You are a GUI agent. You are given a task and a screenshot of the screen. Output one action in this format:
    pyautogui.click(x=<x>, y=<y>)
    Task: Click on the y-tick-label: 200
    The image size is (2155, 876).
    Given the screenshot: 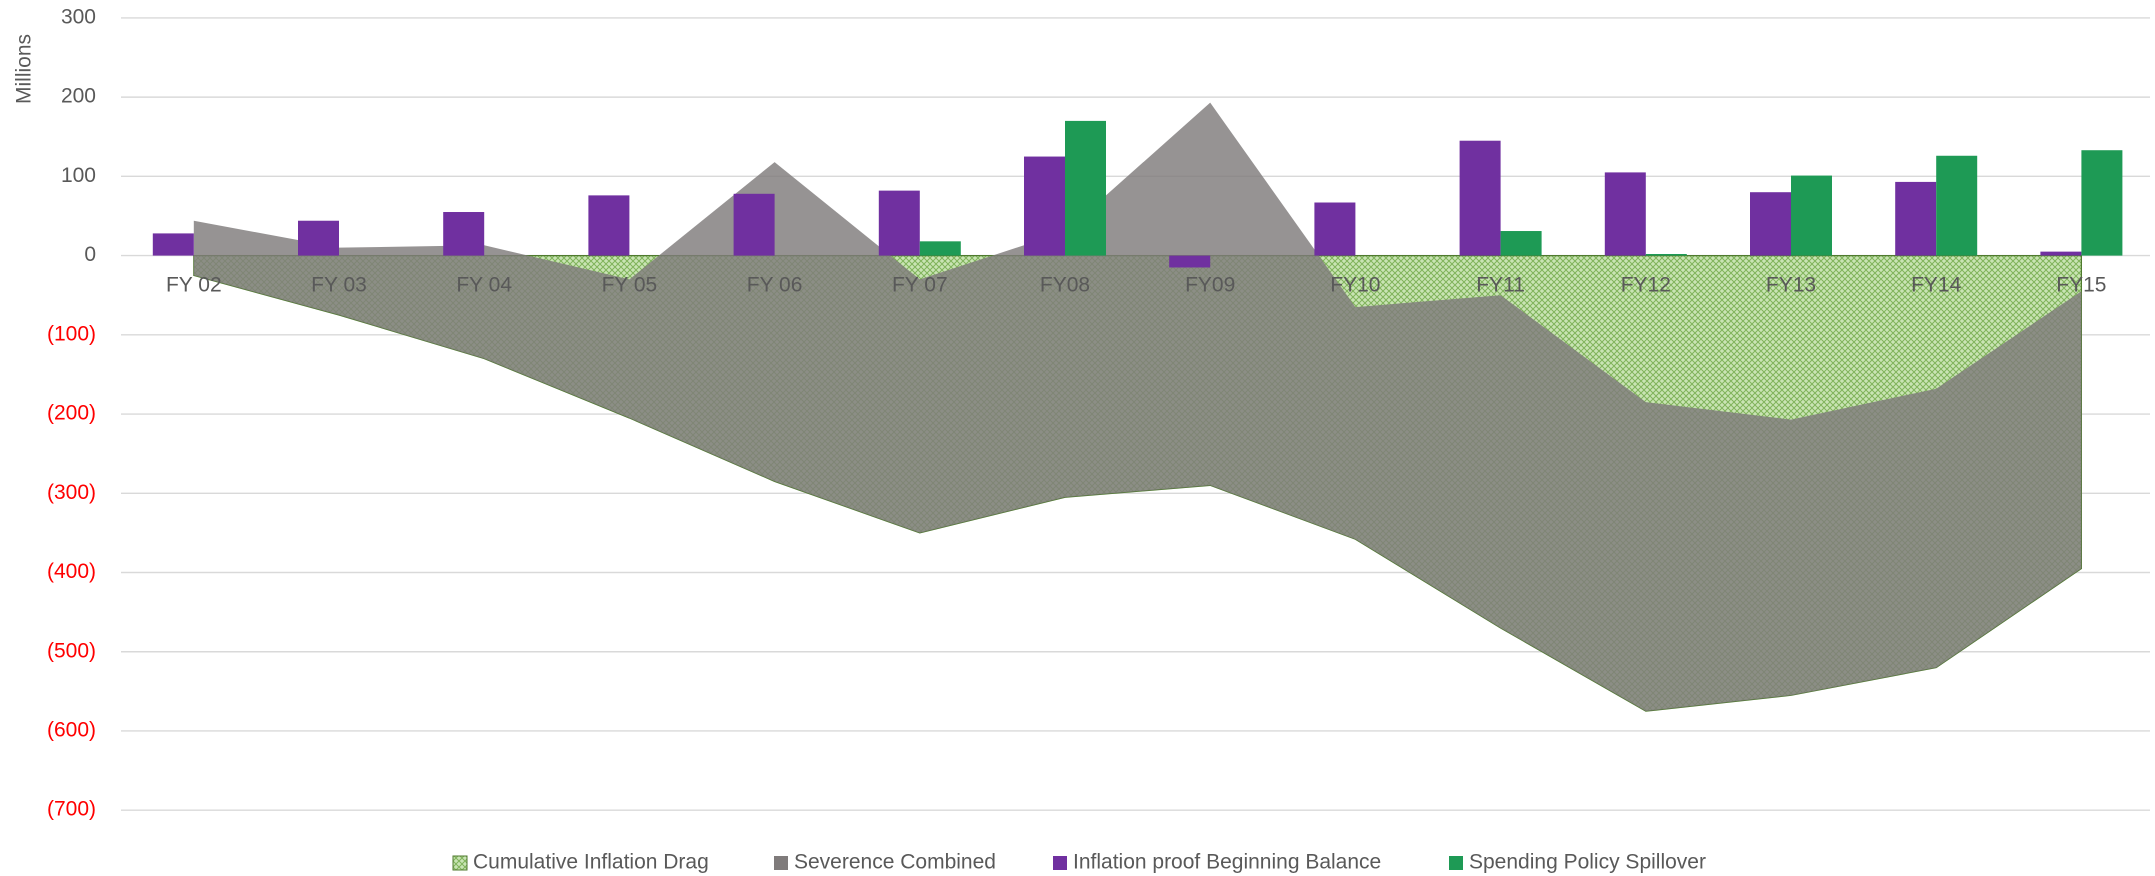 What is the action you would take?
    pyautogui.click(x=78, y=96)
    